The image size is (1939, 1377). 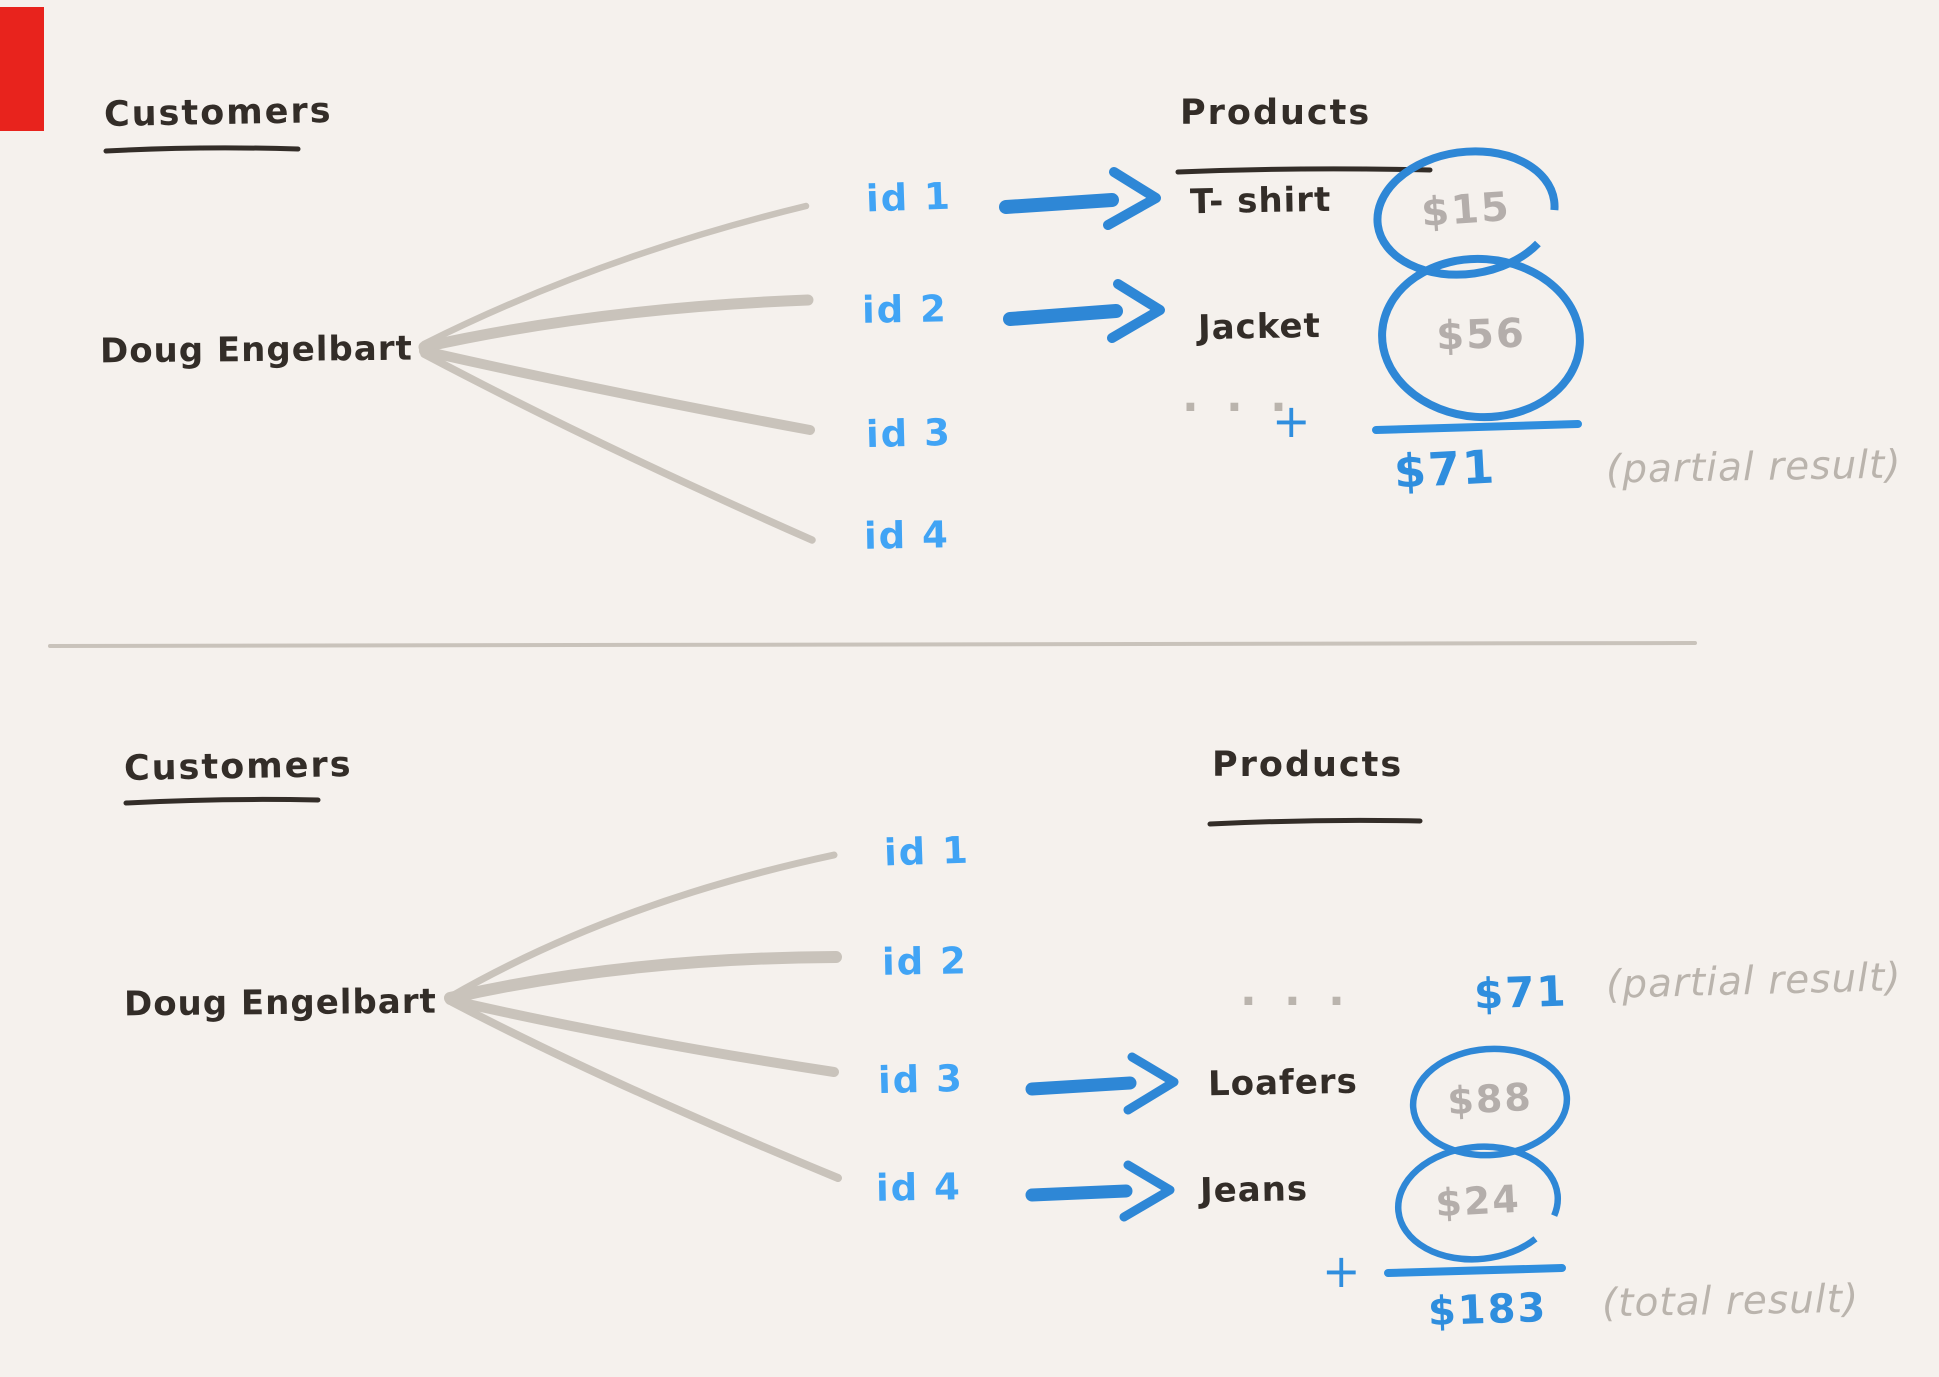 I want to click on bottom-id-4: id 4, so click(x=919, y=1187).